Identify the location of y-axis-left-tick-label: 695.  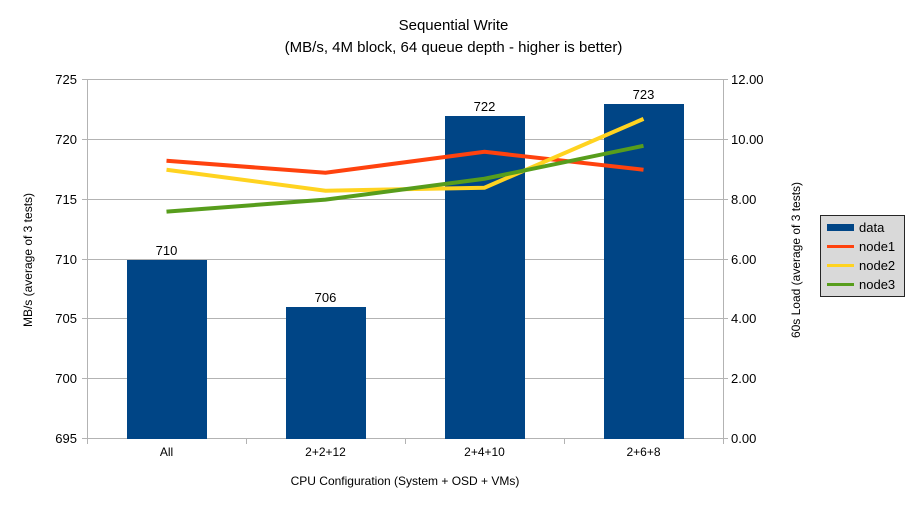
(66, 438).